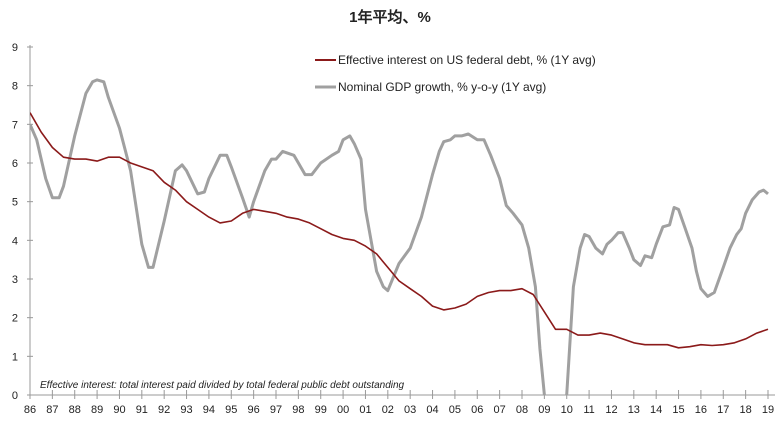  What do you see at coordinates (15, 396) in the screenshot?
I see `y-tick-label: 0` at bounding box center [15, 396].